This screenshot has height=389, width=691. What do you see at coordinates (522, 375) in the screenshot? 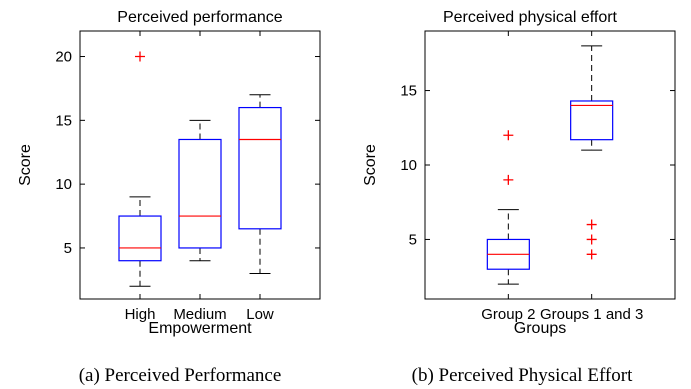
I see `caption-b: (b) Perceived Physical Effort` at bounding box center [522, 375].